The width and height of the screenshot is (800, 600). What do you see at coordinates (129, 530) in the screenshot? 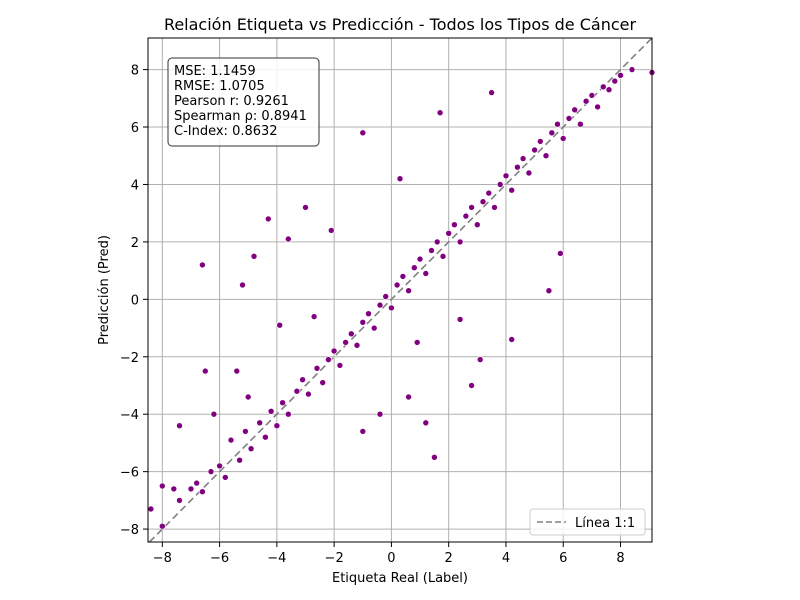
I see `y-tick-label-0: −8` at bounding box center [129, 530].